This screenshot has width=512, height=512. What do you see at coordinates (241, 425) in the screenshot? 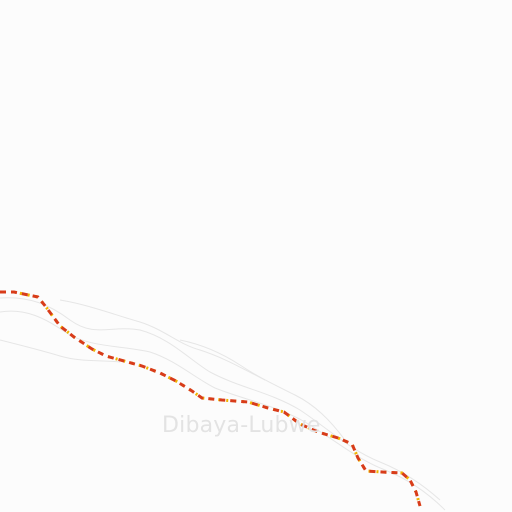
I see `place-label: Dibaya-Lubwe` at bounding box center [241, 425].